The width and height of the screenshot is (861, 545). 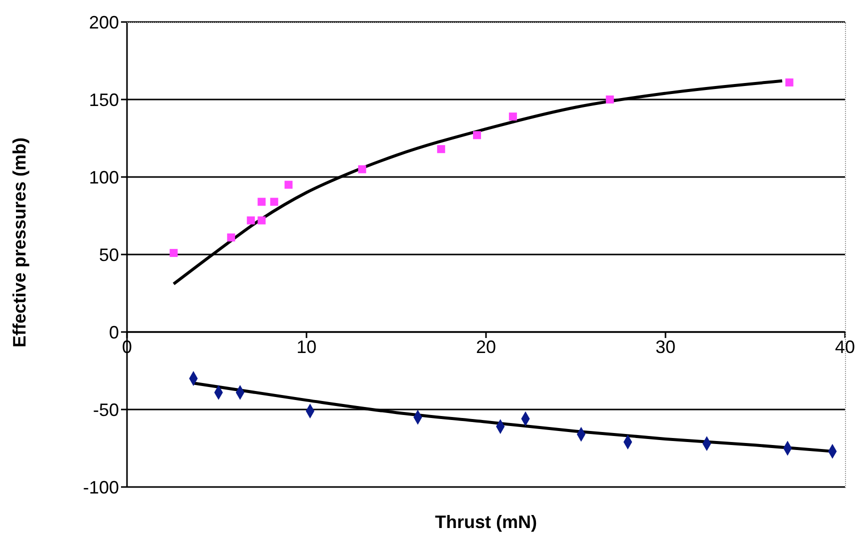 I want to click on y-tick-label: -100, so click(x=100, y=487).